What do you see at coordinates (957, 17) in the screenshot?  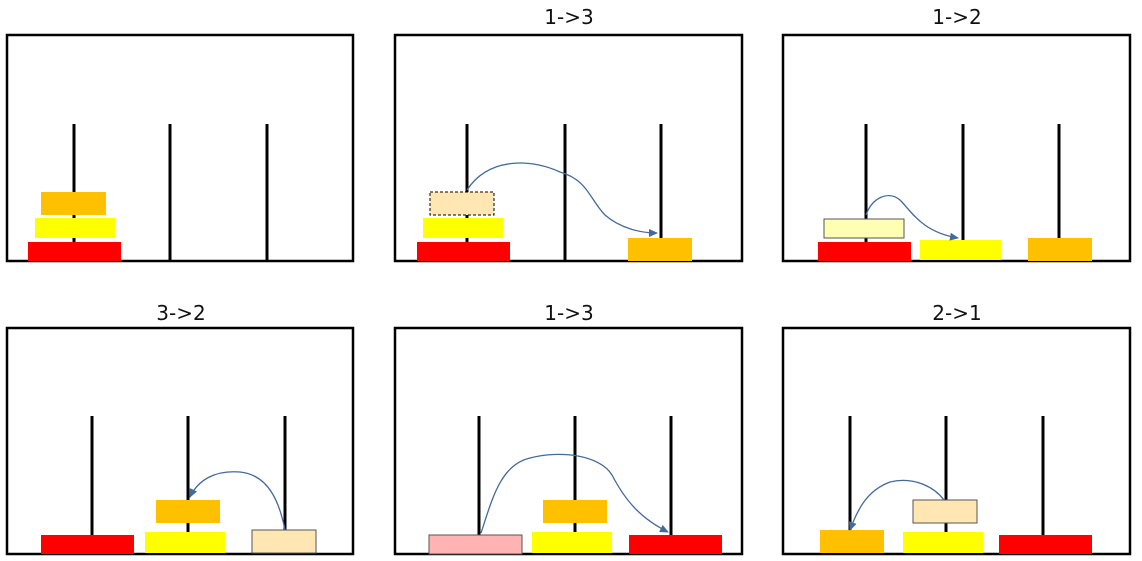 I see `panel-title-3: 1->2` at bounding box center [957, 17].